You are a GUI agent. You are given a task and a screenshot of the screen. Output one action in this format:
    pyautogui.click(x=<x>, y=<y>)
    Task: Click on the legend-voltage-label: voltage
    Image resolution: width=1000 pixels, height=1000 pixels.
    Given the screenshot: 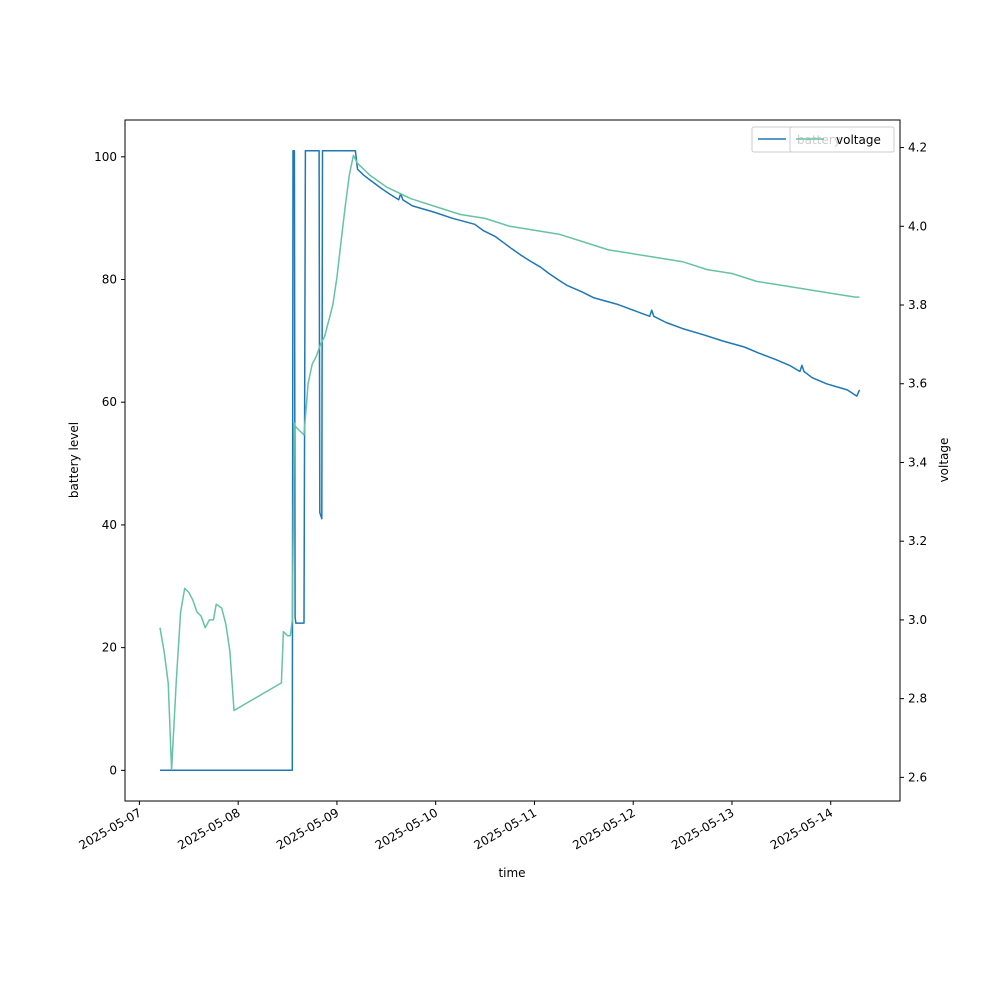 What is the action you would take?
    pyautogui.click(x=858, y=140)
    